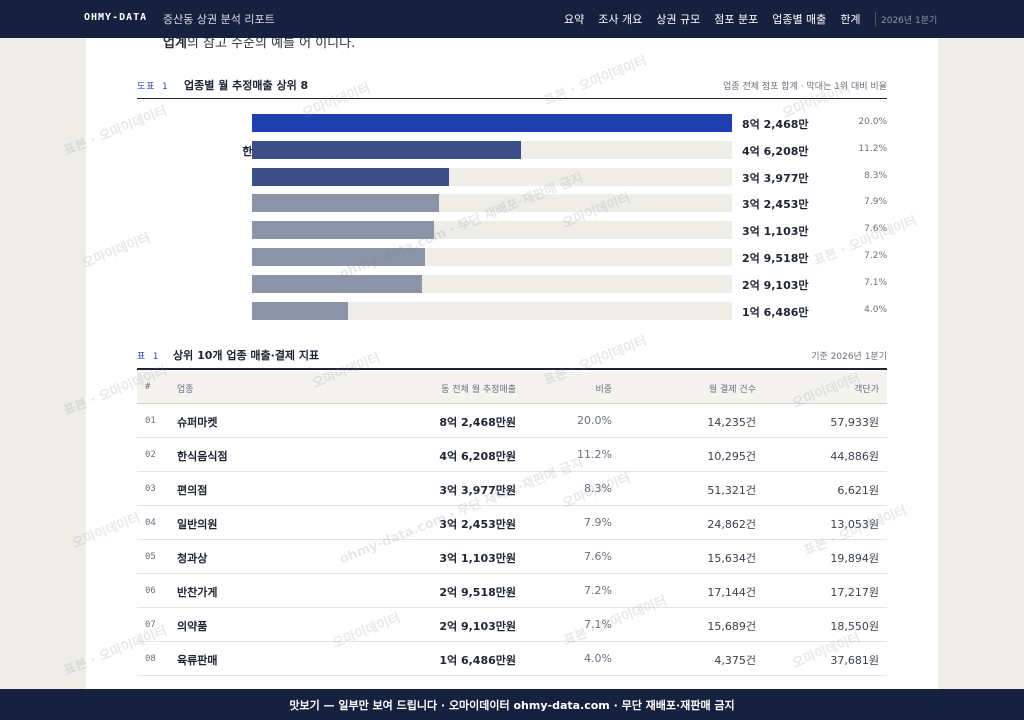 The image size is (1024, 720). Describe the element at coordinates (477, 524) in the screenshot. I see `row-sales: 3억 2,453만원` at that location.